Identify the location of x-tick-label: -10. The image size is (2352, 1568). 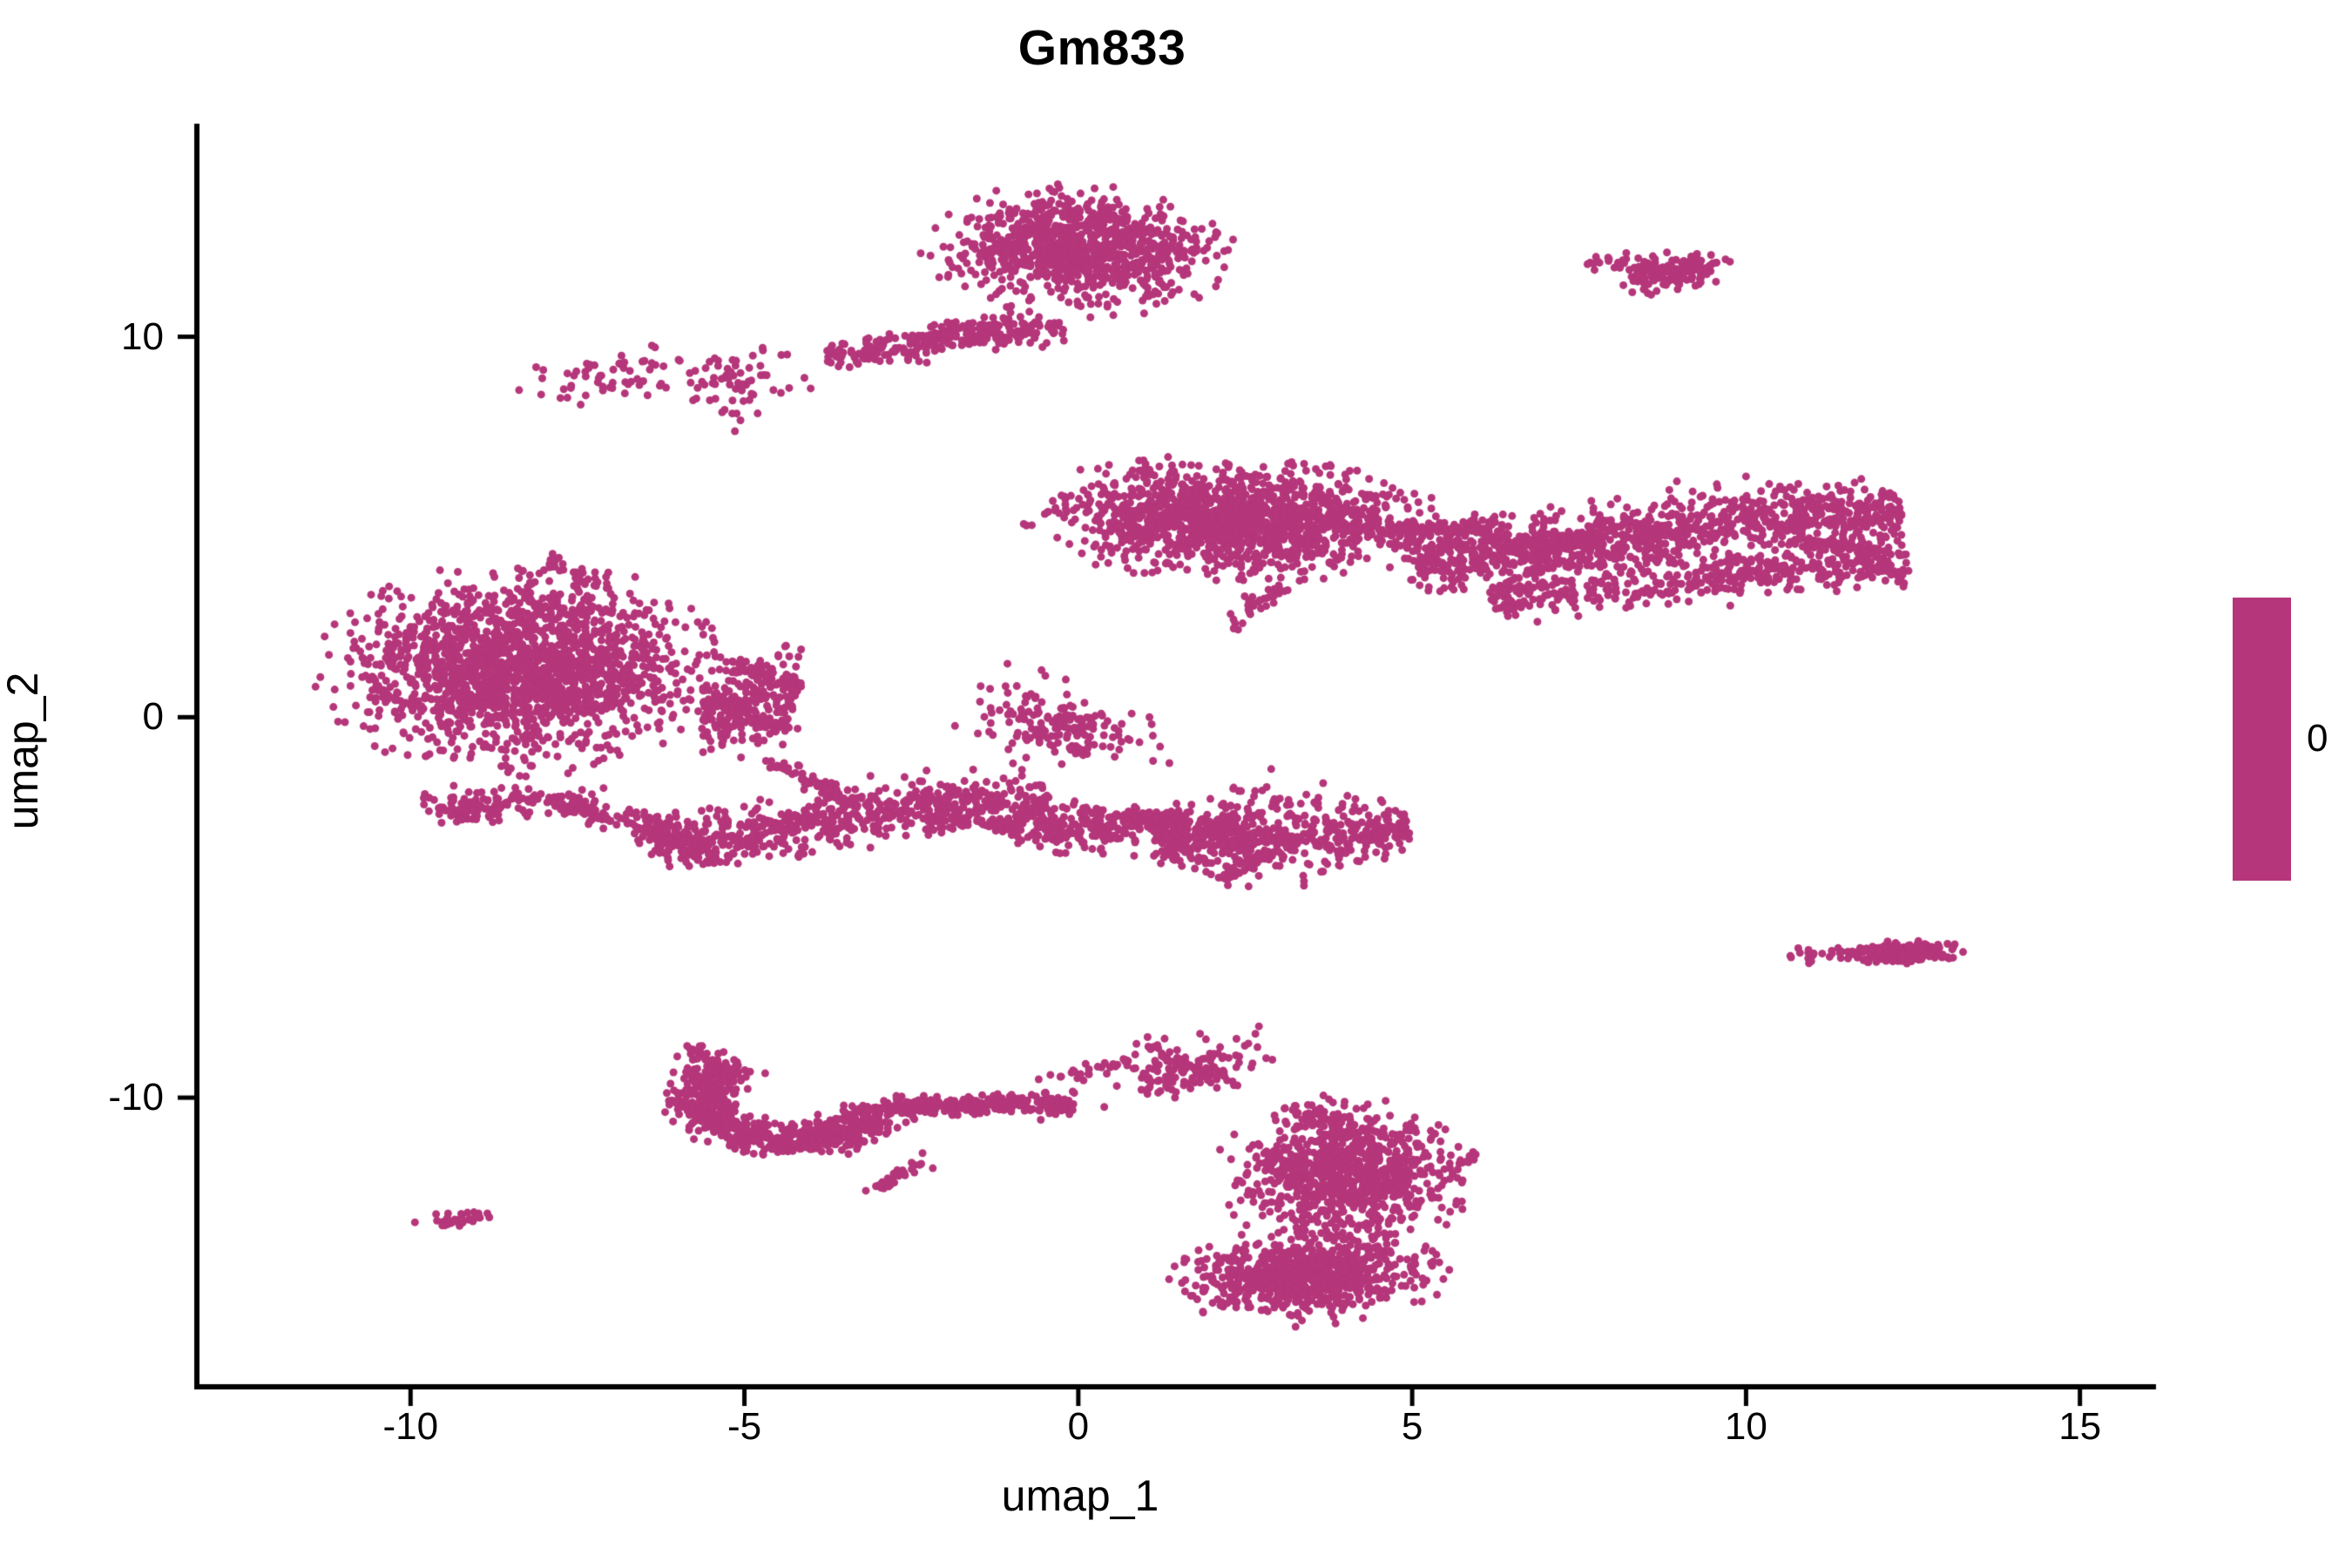
(410, 1427).